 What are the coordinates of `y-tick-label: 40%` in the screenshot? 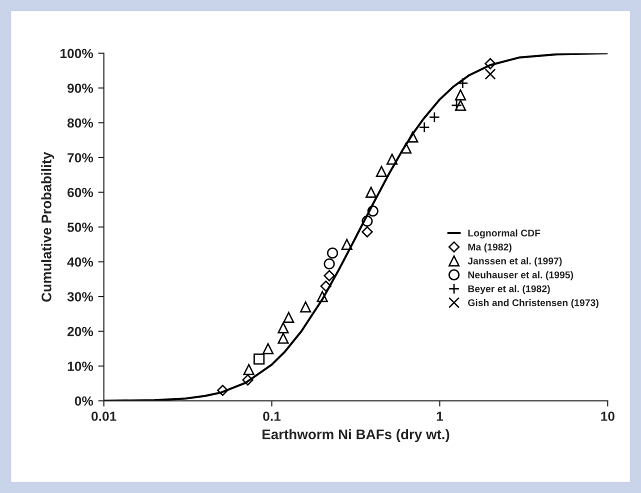 It's located at (80, 262).